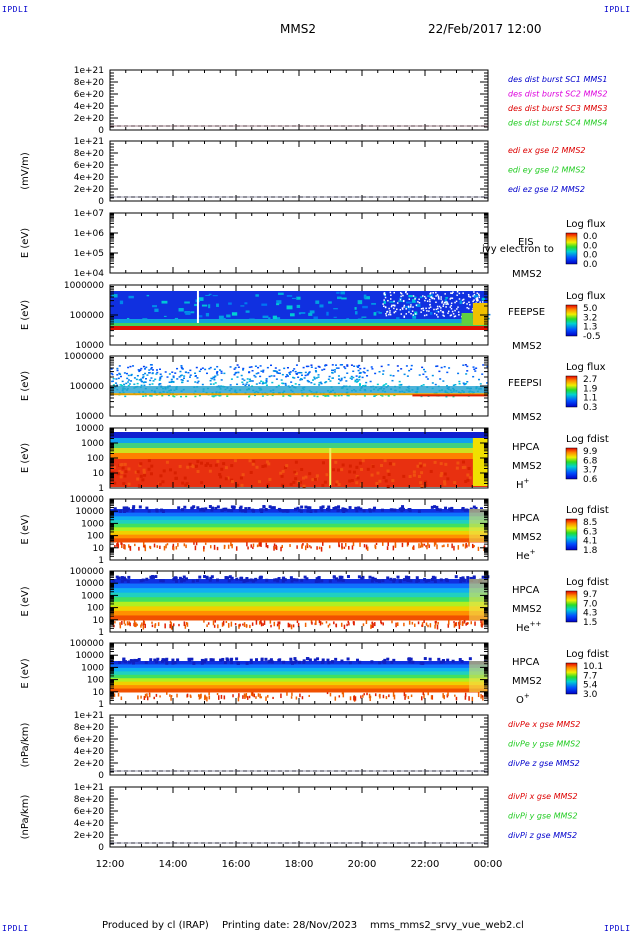  What do you see at coordinates (84, 357) in the screenshot?
I see `y-tick-label: 1000000` at bounding box center [84, 357].